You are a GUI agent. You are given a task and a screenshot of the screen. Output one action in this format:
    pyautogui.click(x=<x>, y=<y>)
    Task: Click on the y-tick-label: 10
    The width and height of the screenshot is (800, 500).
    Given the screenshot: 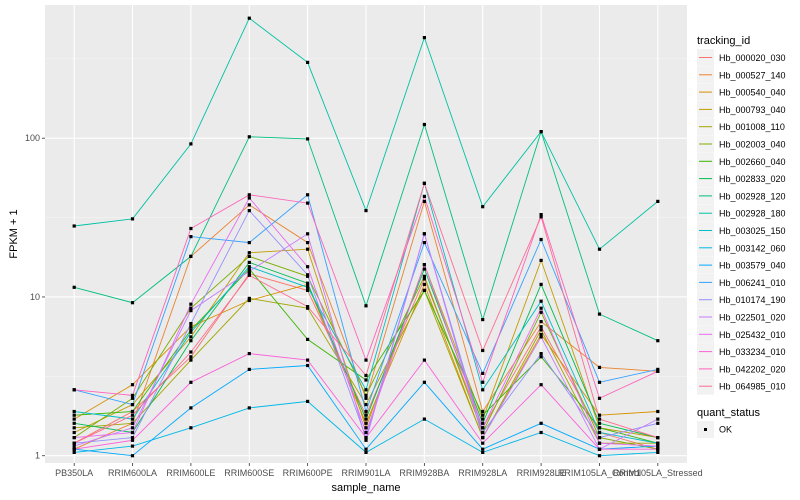 What is the action you would take?
    pyautogui.click(x=35, y=297)
    